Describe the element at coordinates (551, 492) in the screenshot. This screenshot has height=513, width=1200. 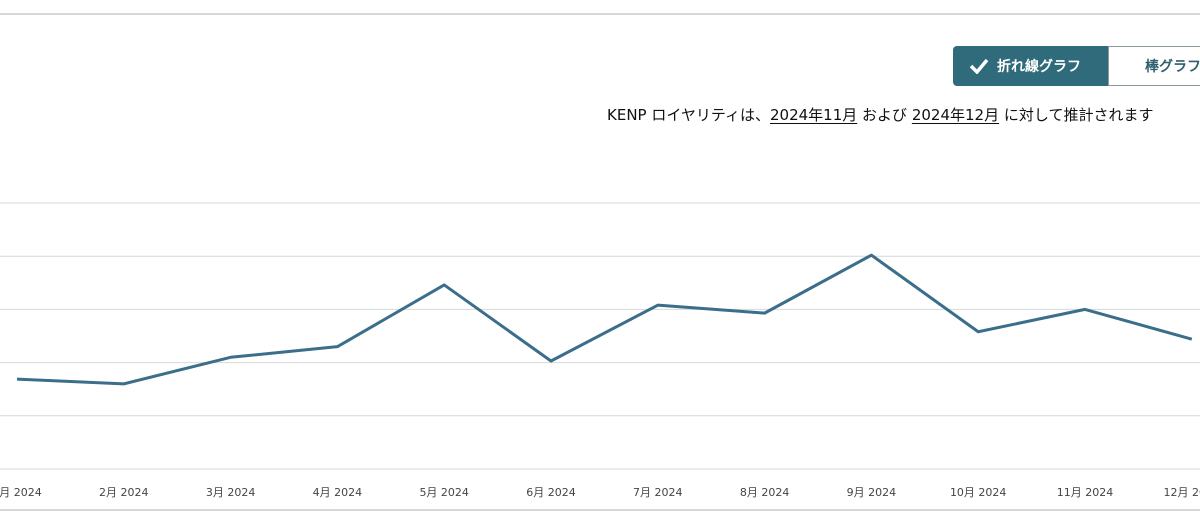
I see `x-tick-label: 6月 2024` at that location.